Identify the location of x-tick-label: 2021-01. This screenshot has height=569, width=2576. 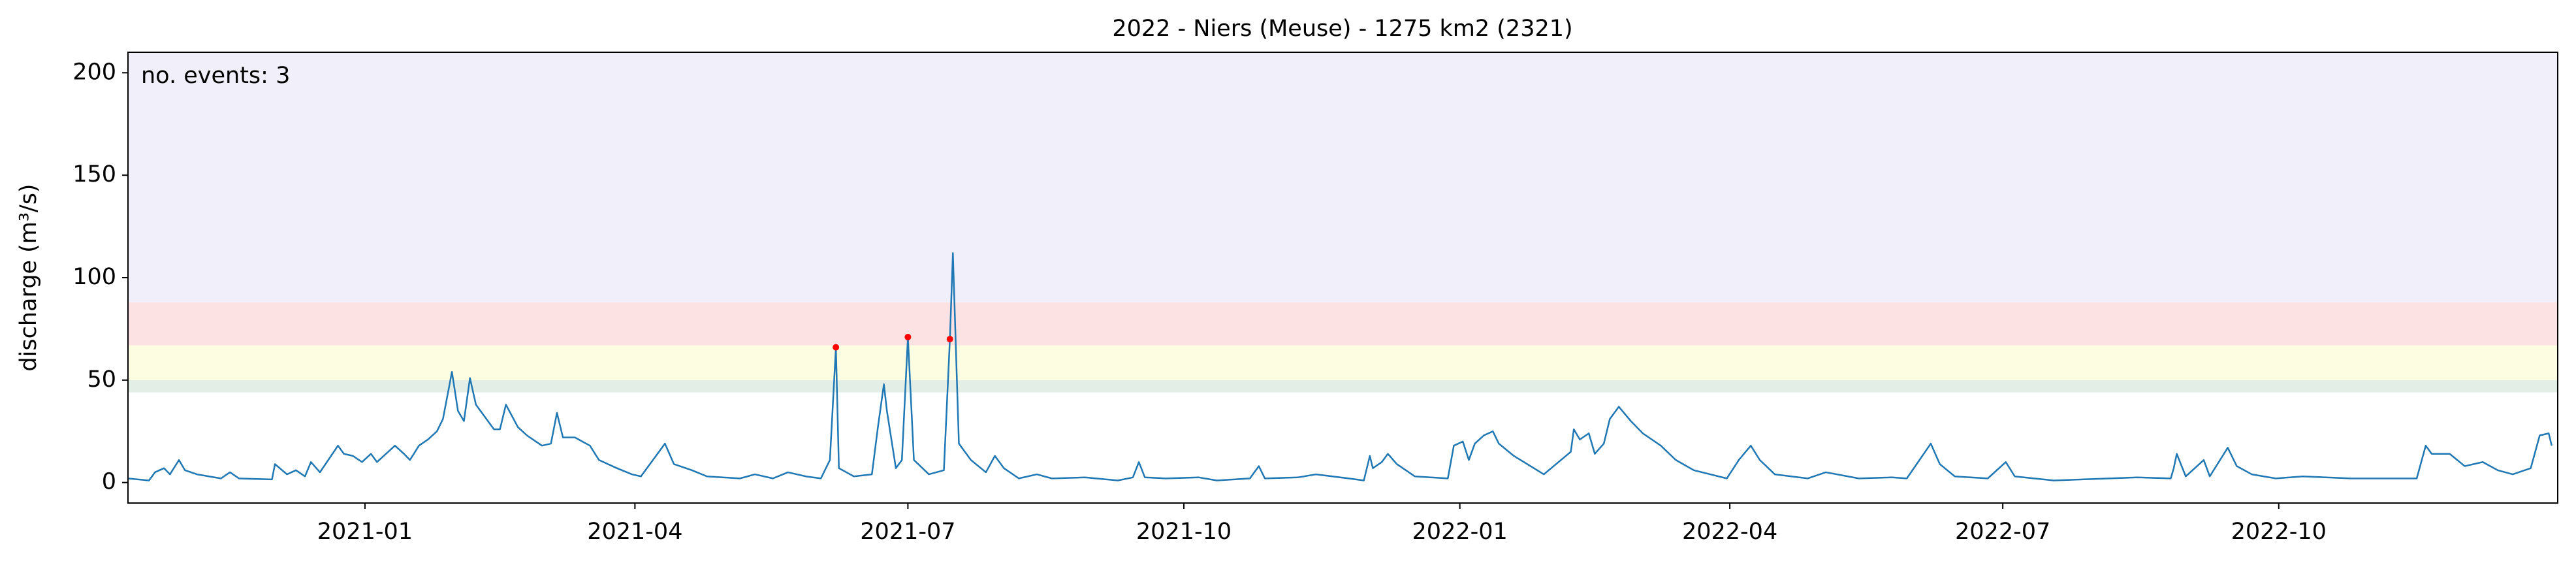
(365, 532).